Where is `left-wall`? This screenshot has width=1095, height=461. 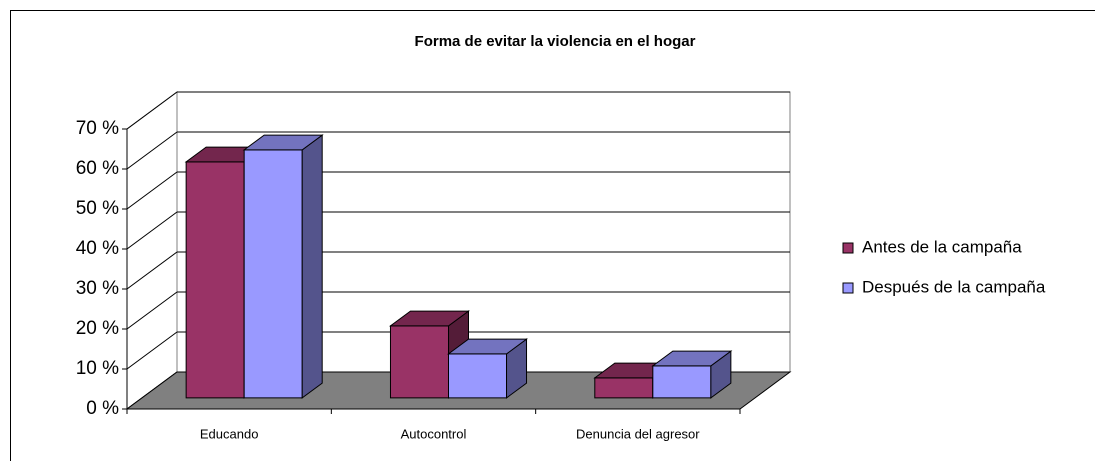 left-wall is located at coordinates (152, 250).